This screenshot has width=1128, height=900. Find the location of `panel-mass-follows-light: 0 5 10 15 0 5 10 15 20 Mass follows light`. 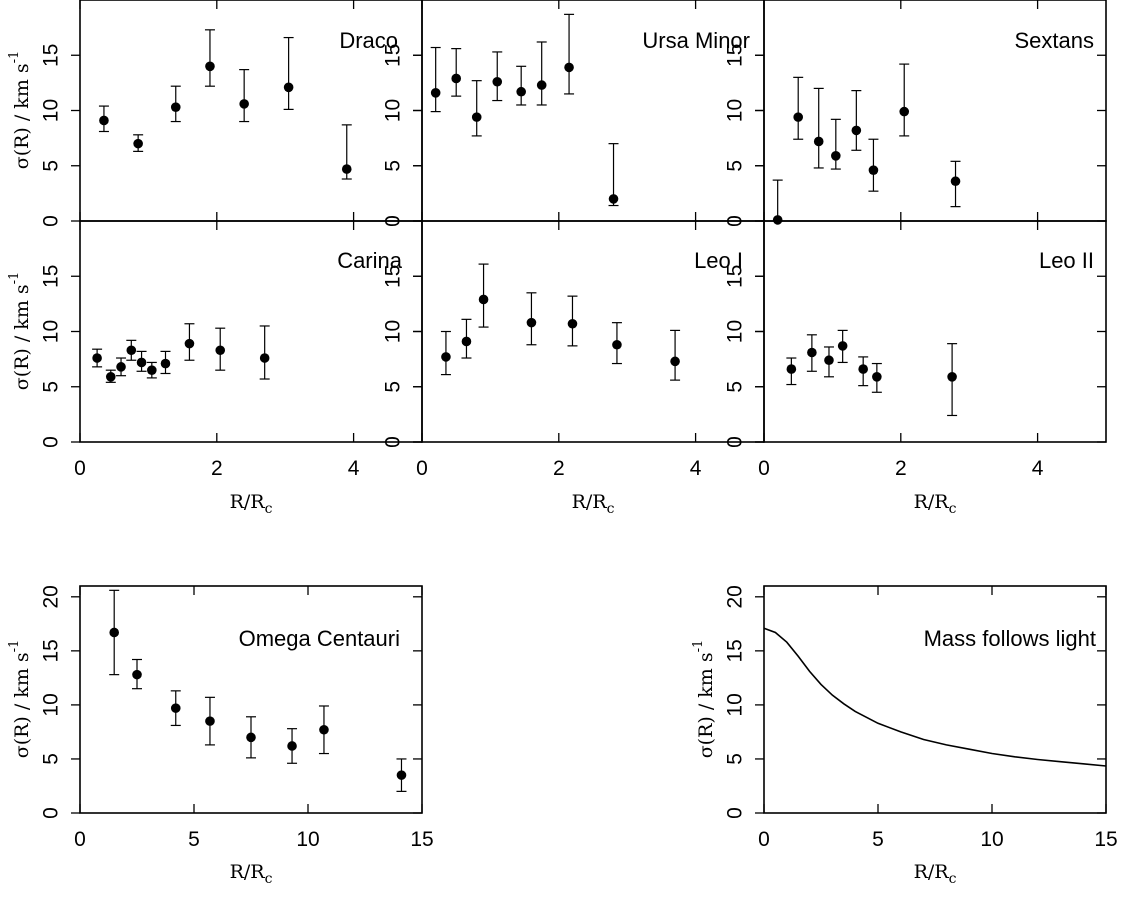

panel-mass-follows-light: 0 5 10 15 0 5 10 15 20 Mass follows light is located at coordinates (921, 718).